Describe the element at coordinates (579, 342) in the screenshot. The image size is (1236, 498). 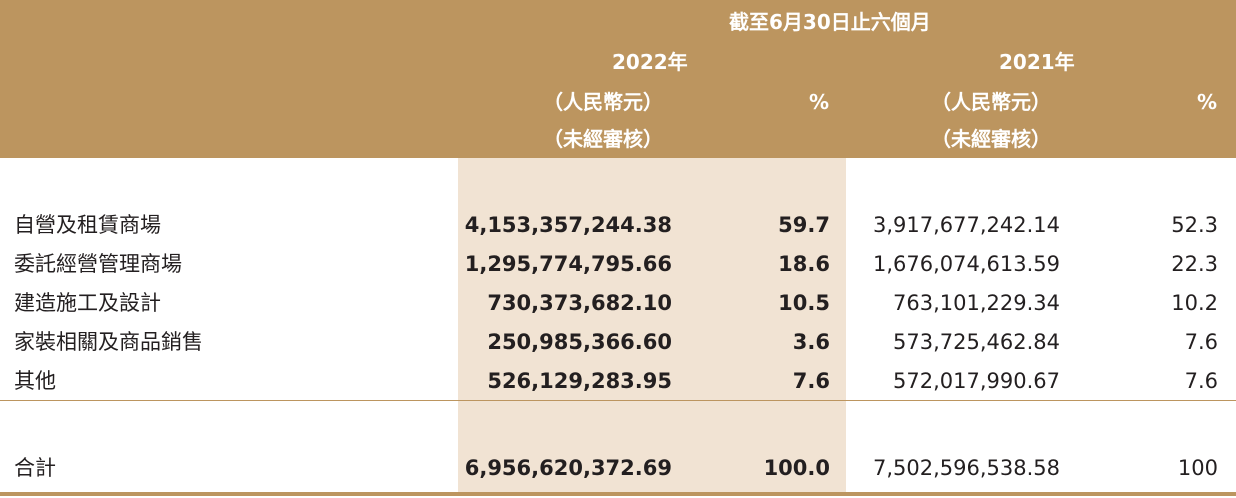
I see `value-2022: 250,985,366.60` at that location.